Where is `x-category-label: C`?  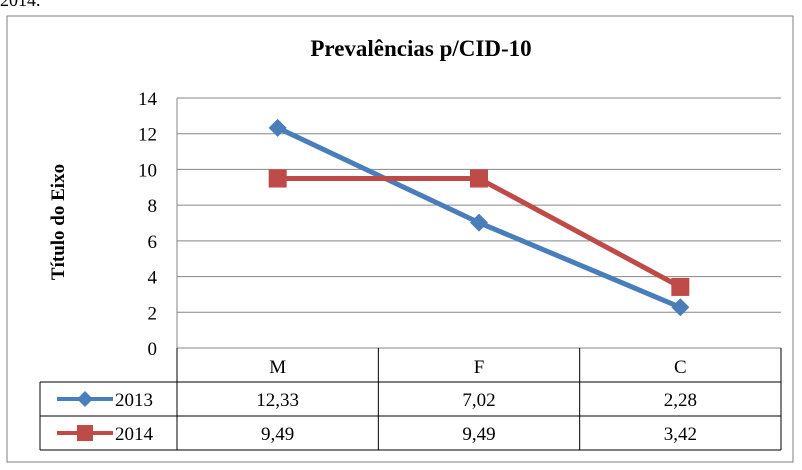 x-category-label: C is located at coordinates (680, 367).